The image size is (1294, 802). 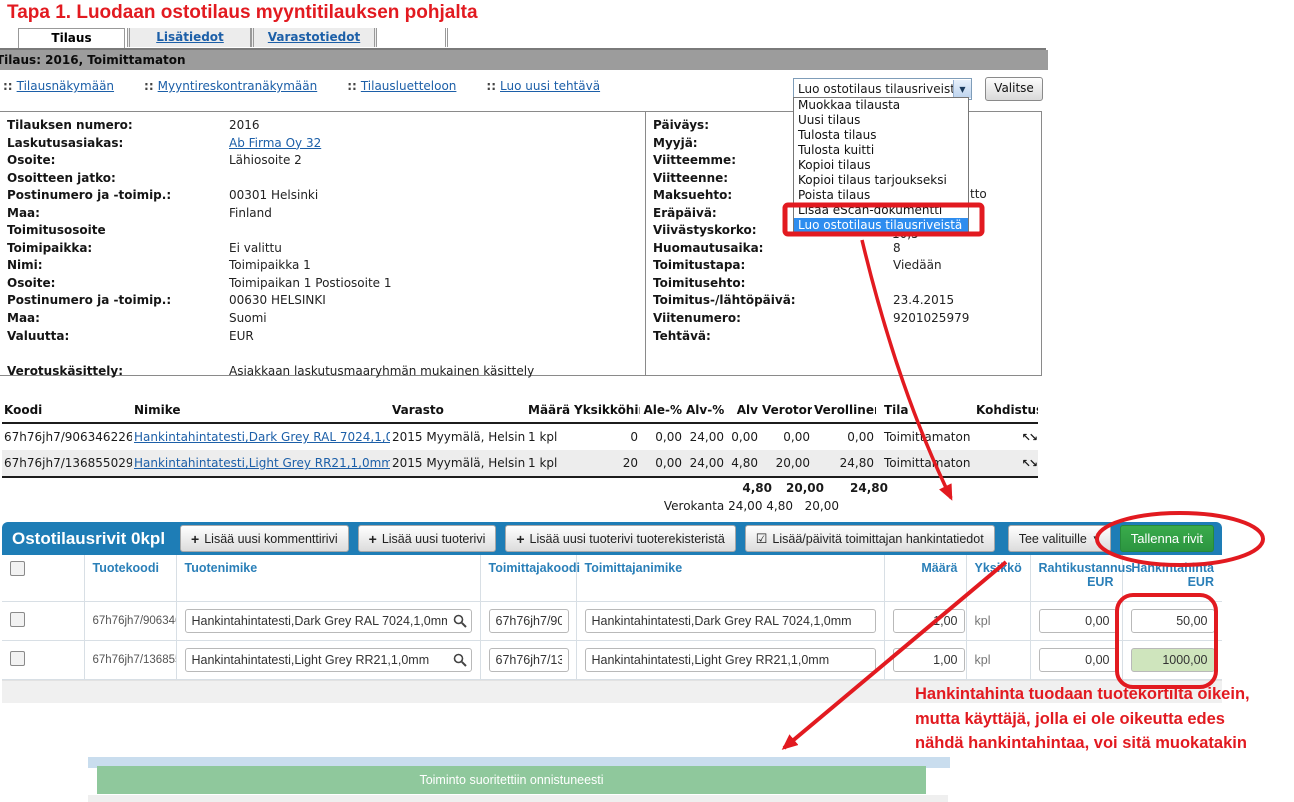 I want to click on action-select: Luo ostotilaus tilausriveistä ▼, so click(x=882, y=89).